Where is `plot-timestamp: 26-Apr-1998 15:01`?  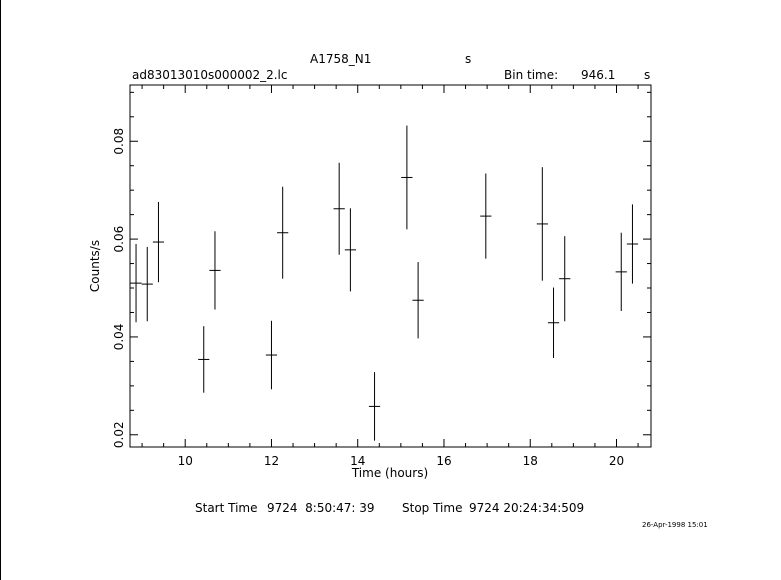
plot-timestamp: 26-Apr-1998 15:01 is located at coordinates (675, 525).